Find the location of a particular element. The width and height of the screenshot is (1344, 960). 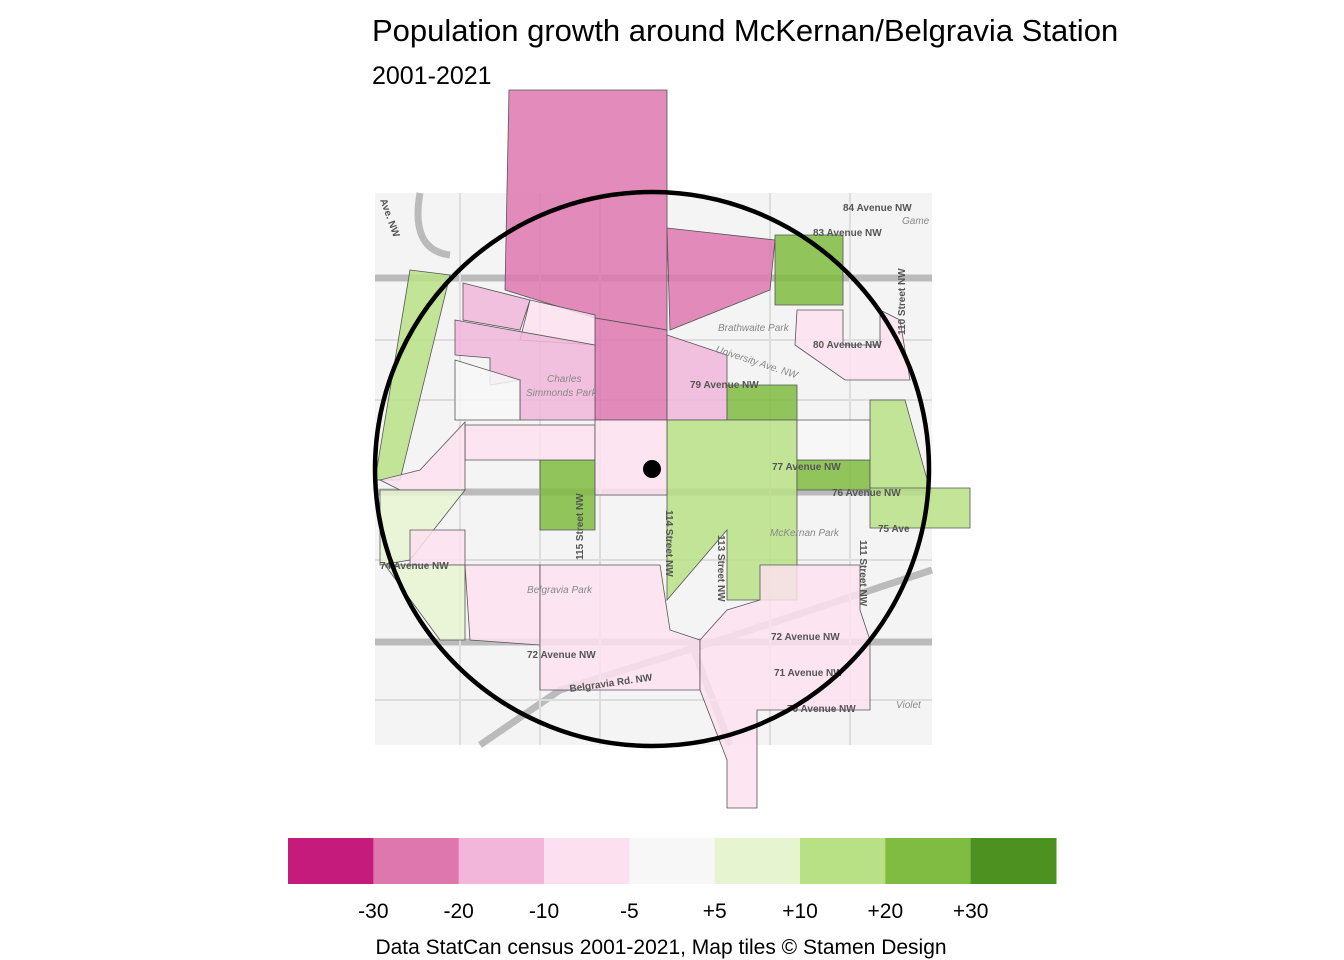

street-label: 114 Street NW is located at coordinates (668, 543).